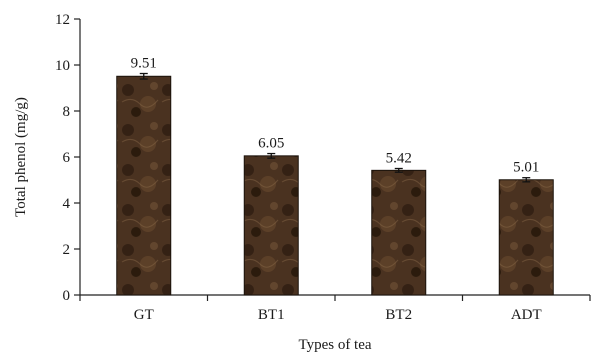  What do you see at coordinates (334, 345) in the screenshot?
I see `x-axis-label: Types of tea` at bounding box center [334, 345].